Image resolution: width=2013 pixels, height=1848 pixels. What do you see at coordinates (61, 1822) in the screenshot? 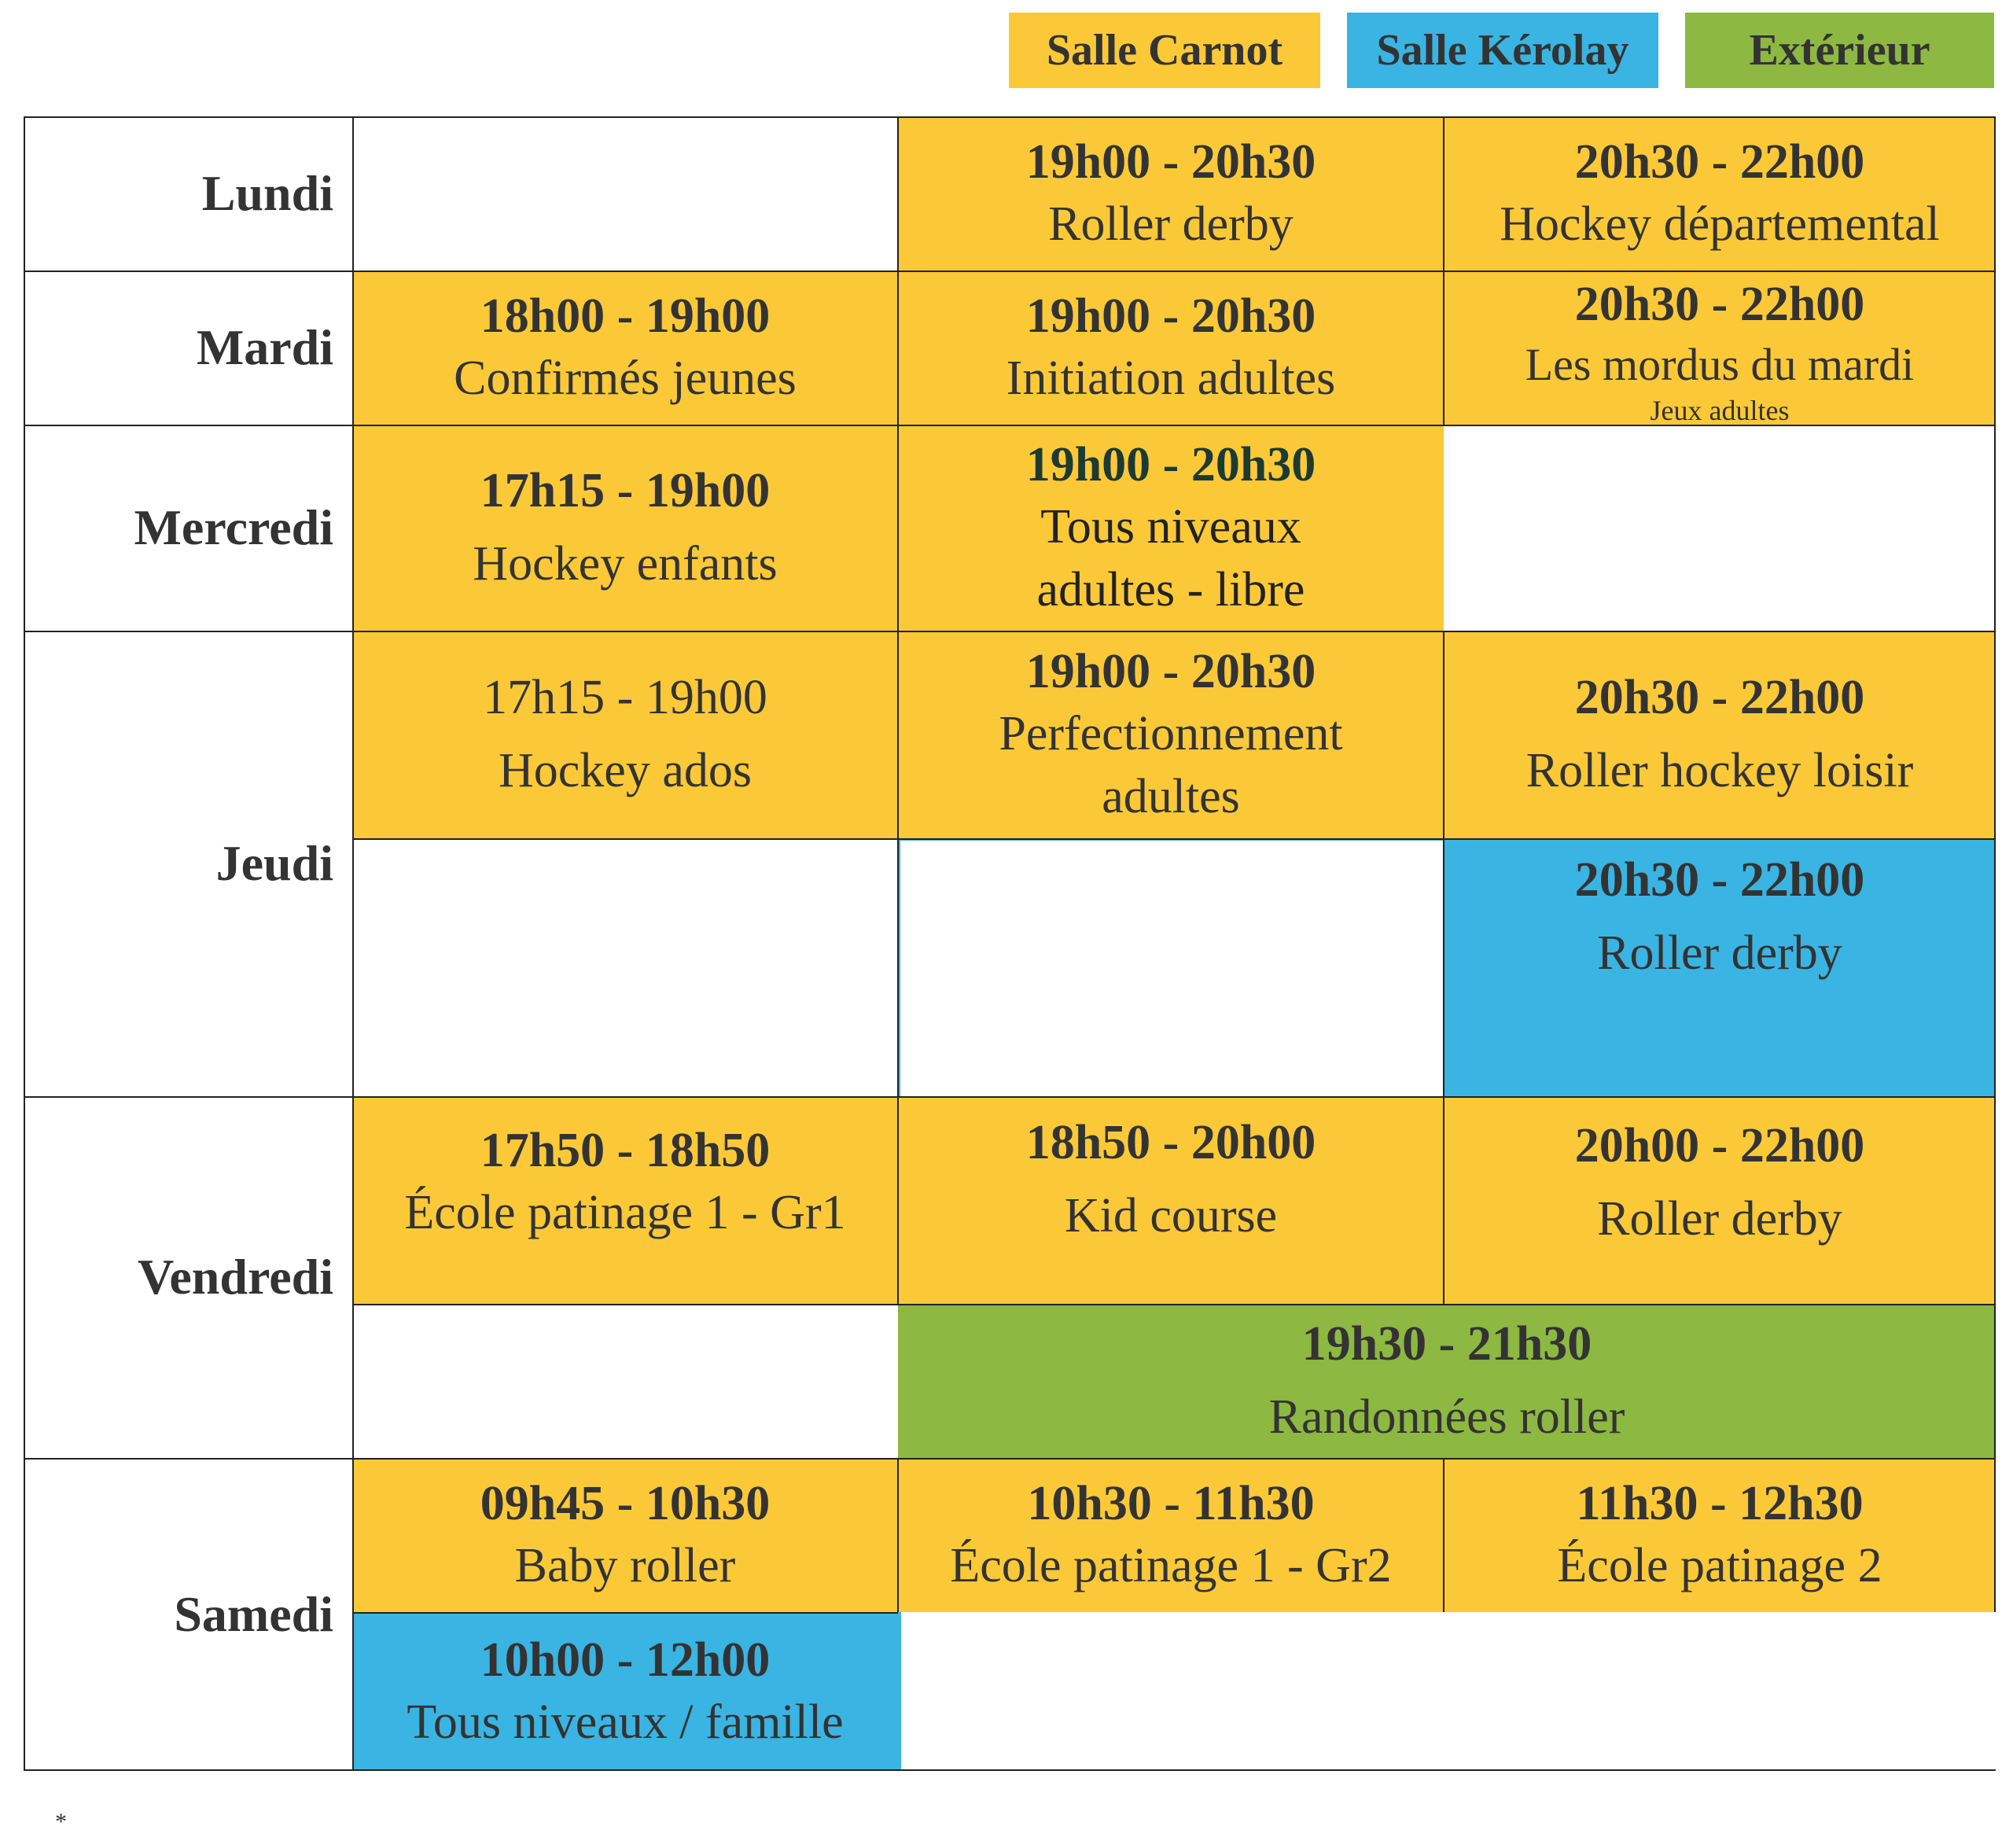
I see `footnote-marker: *` at bounding box center [61, 1822].